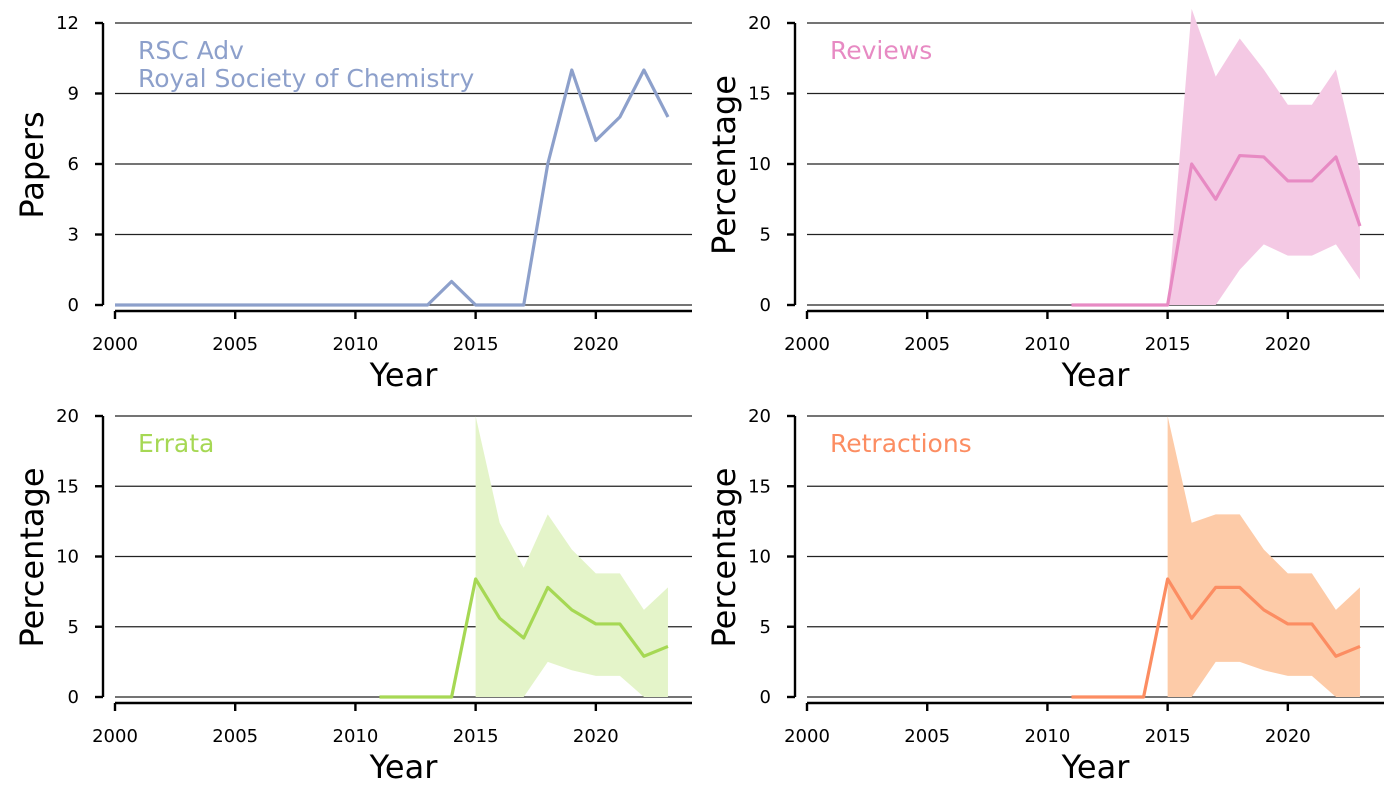 This screenshot has width=1400, height=800. What do you see at coordinates (176, 443) in the screenshot?
I see `panel-annotation: Errata` at bounding box center [176, 443].